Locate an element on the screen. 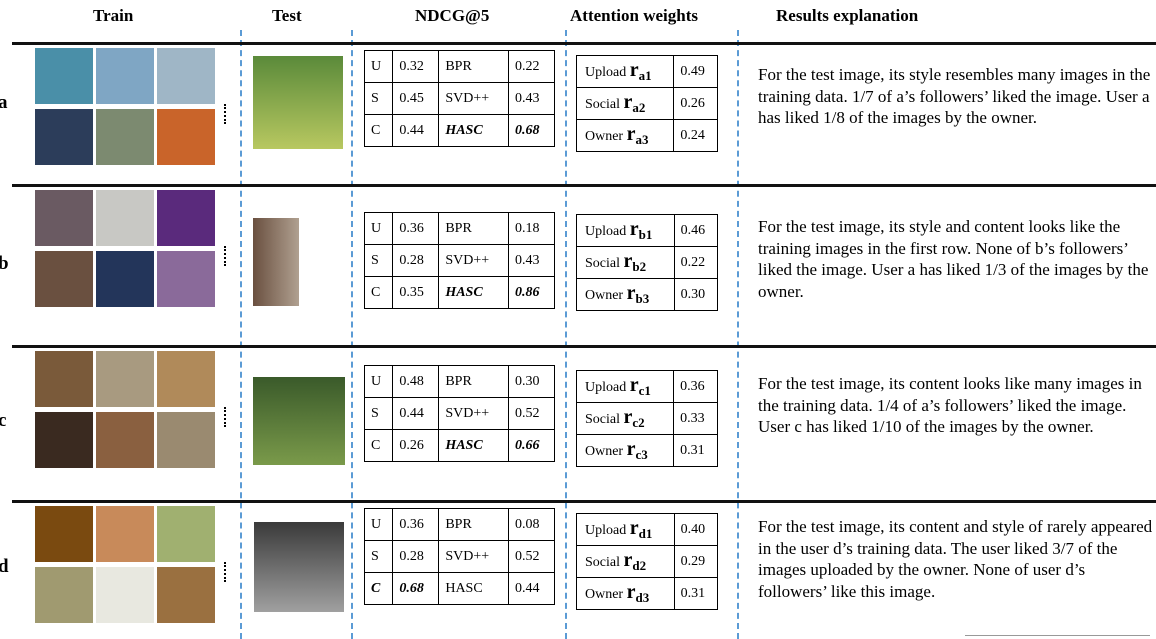 This screenshot has height=639, width=1156. ndcg-table: U 0.32 BPR 0.22 S 0.45 SVD++ 0.43 C 0.44 HASC 0.68 is located at coordinates (459, 98).